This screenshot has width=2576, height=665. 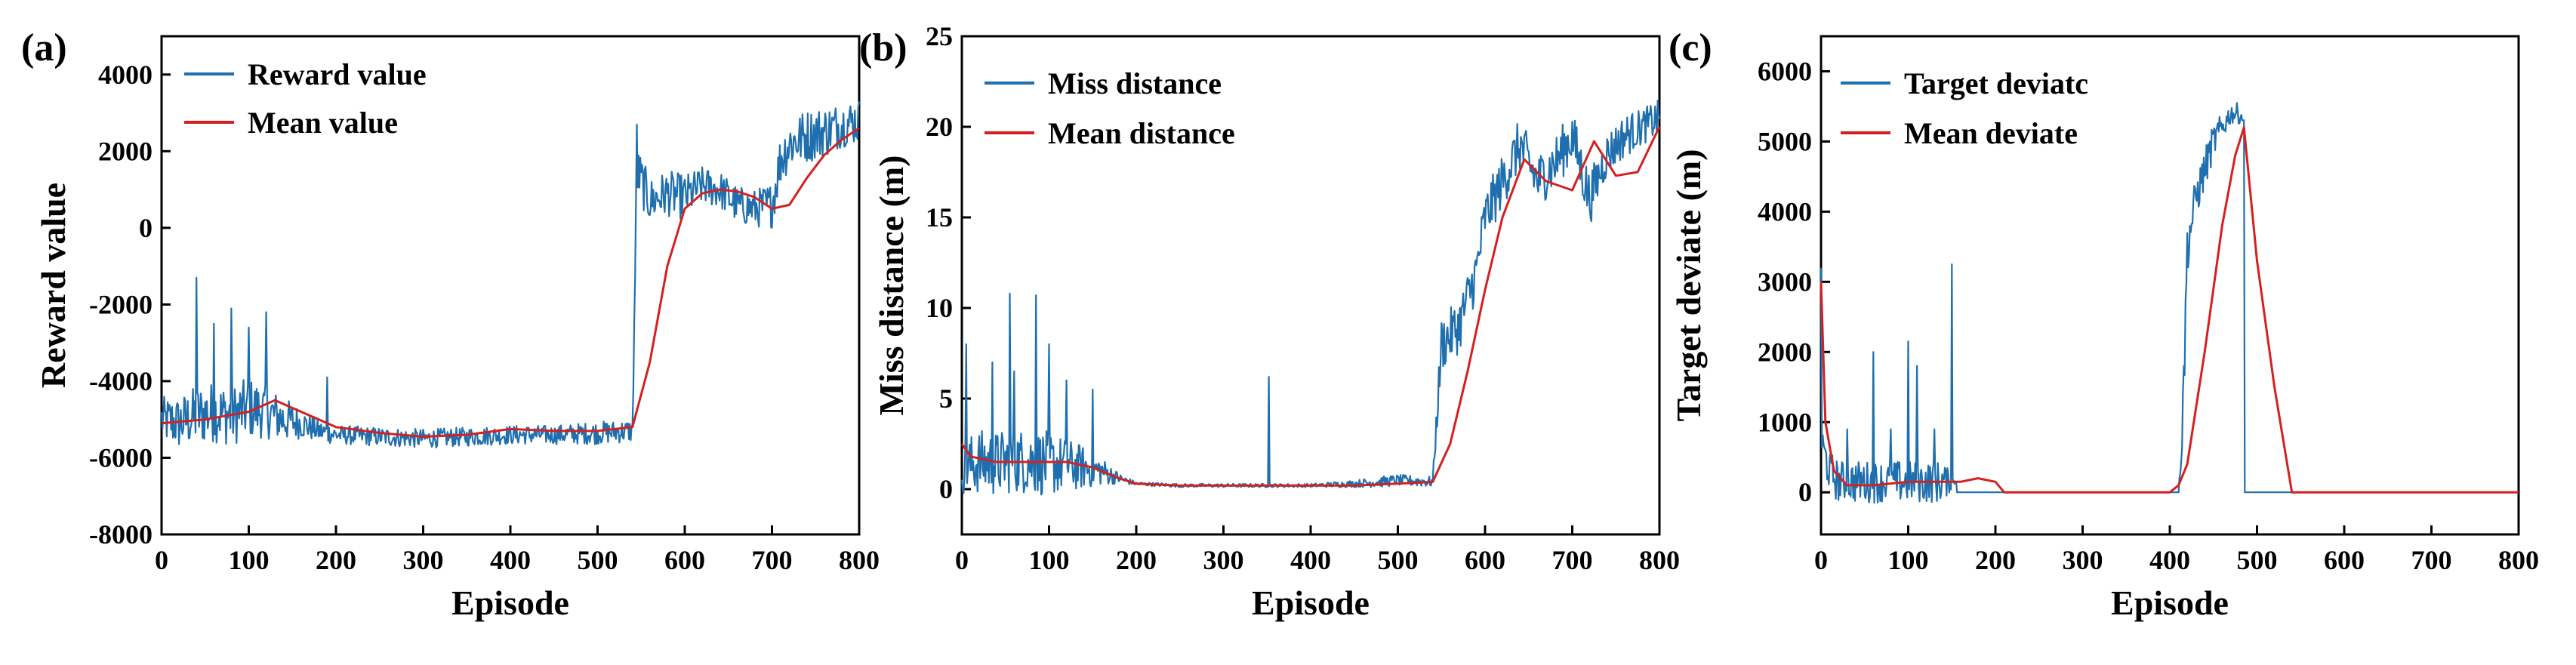 What do you see at coordinates (1135, 83) in the screenshot?
I see `legend-label-series-1: Miss distance` at bounding box center [1135, 83].